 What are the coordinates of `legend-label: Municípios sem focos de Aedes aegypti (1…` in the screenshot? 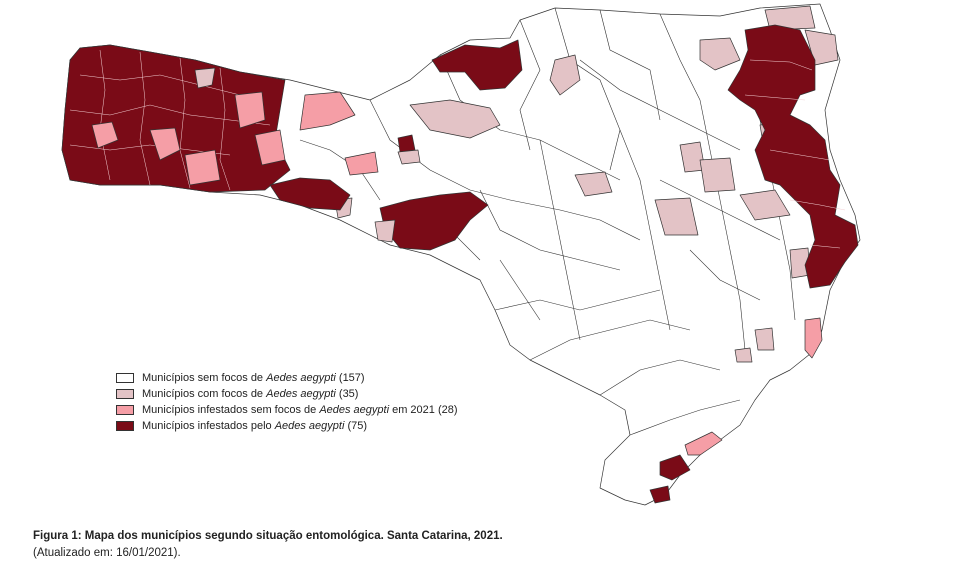 It's located at (253, 378).